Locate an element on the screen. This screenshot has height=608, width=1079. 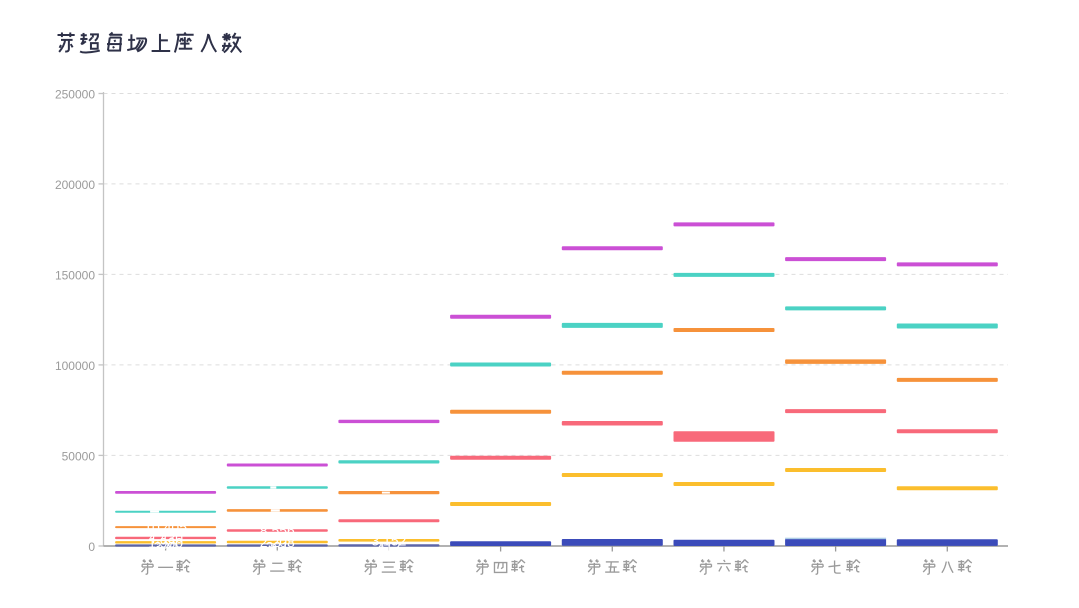
svg-text: 2,208 is located at coordinates (277, 542).